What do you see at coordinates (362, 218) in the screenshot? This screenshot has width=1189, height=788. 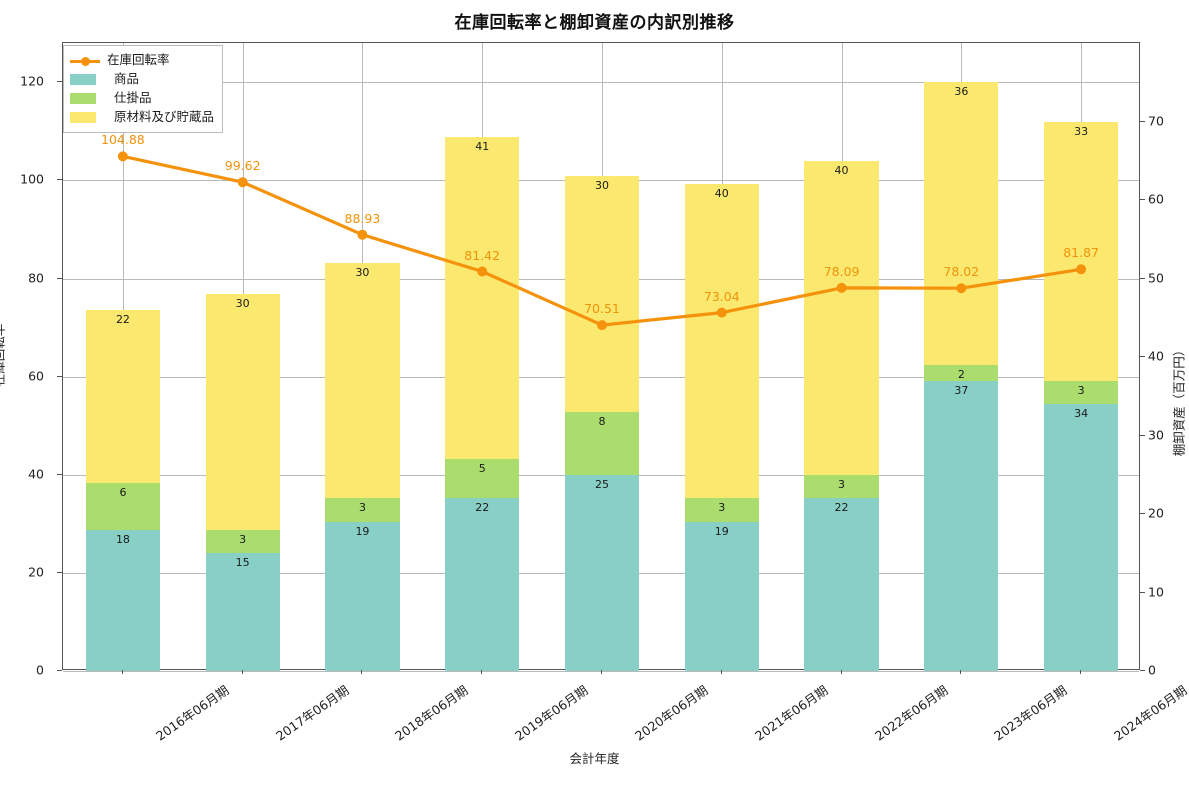 I see `line-point-value-label: 88.93` at bounding box center [362, 218].